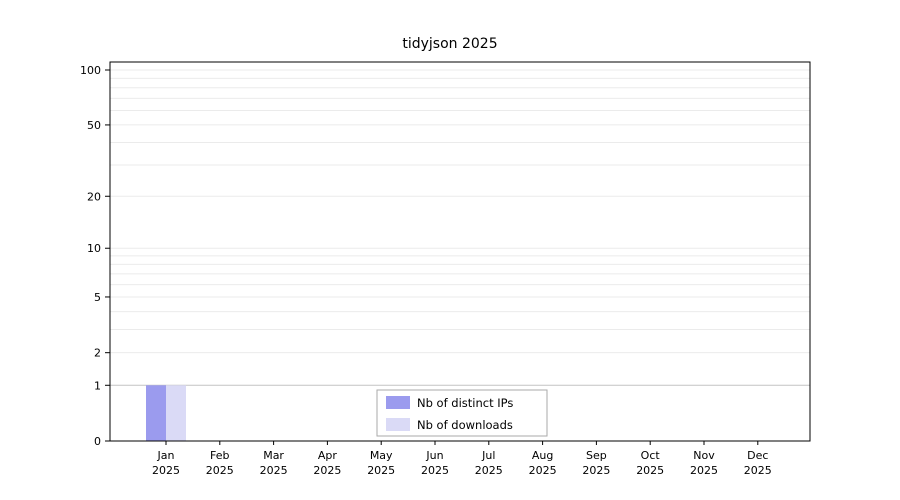  What do you see at coordinates (97, 441) in the screenshot?
I see `y-tick-label: 0` at bounding box center [97, 441].